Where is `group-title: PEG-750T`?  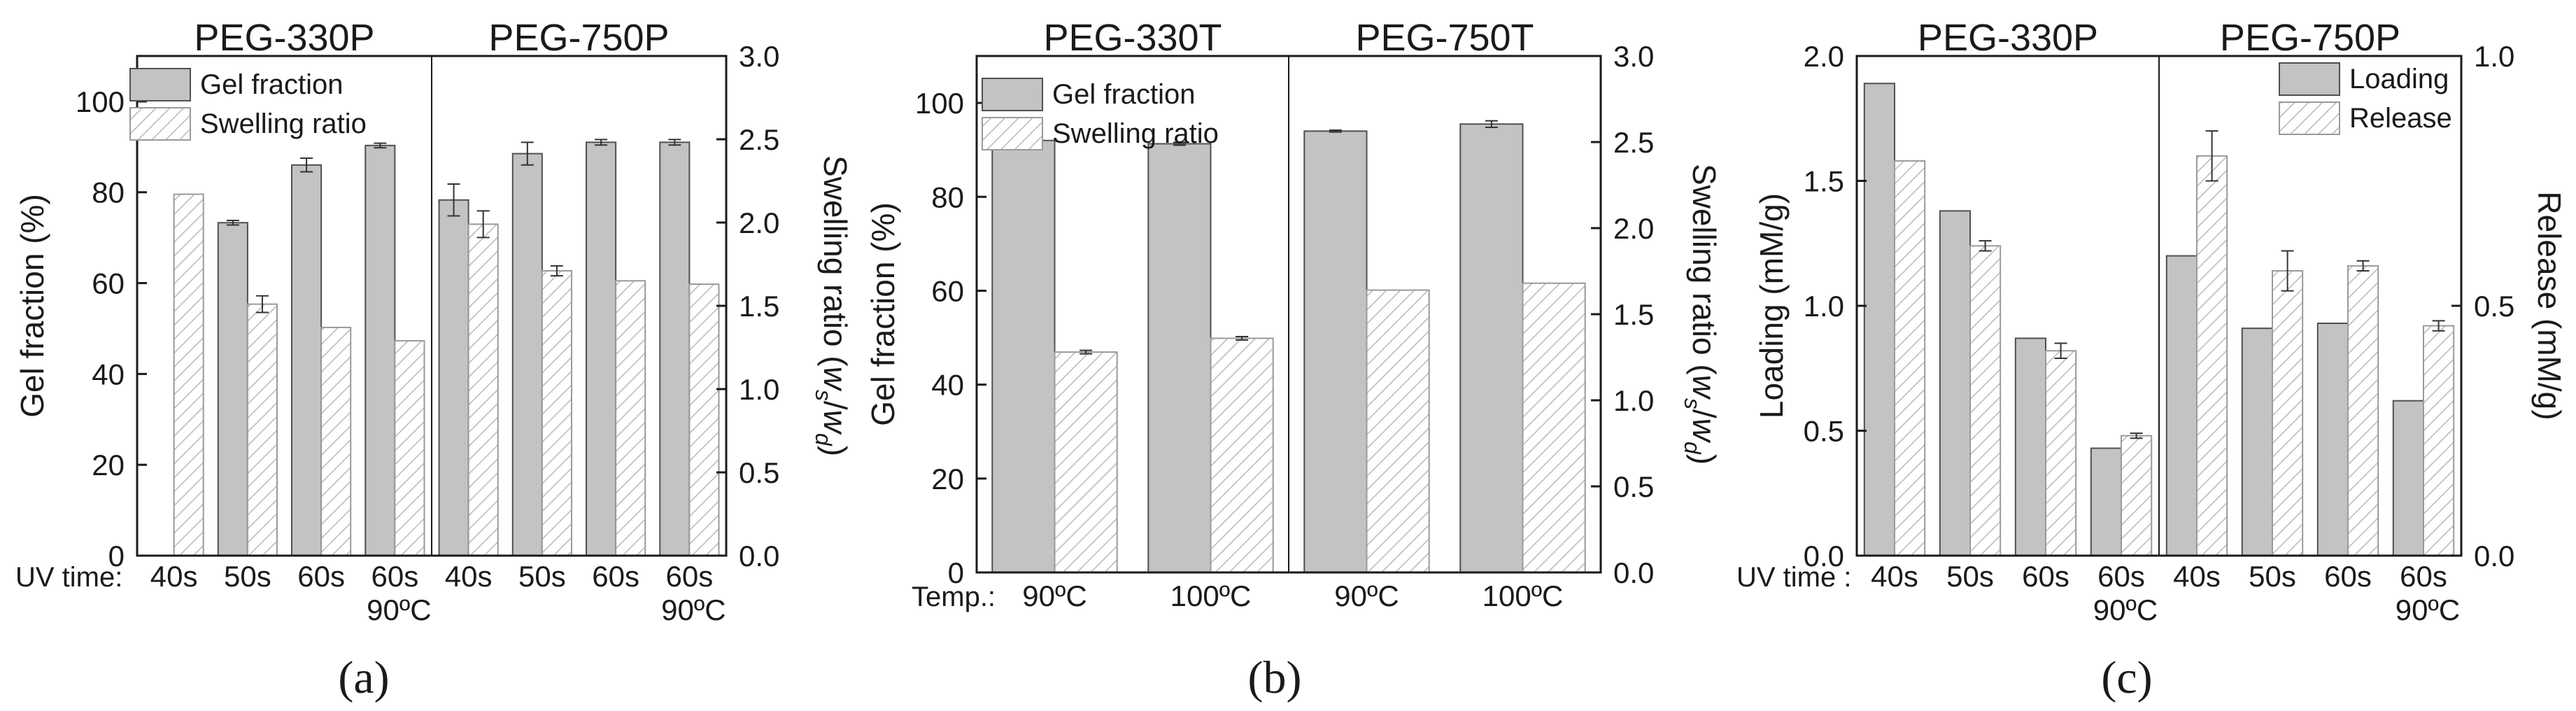
group-title: PEG-750T is located at coordinates (1444, 38).